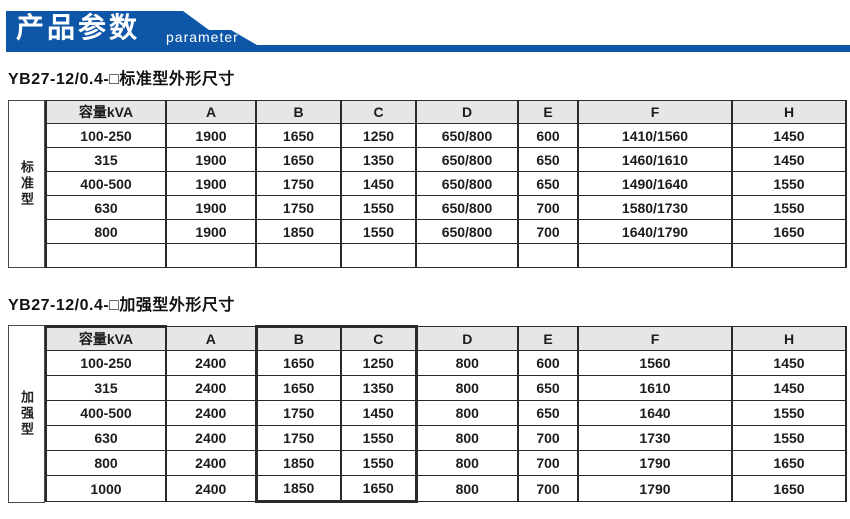  Describe the element at coordinates (655, 438) in the screenshot. I see `table-cell: 1730` at that location.